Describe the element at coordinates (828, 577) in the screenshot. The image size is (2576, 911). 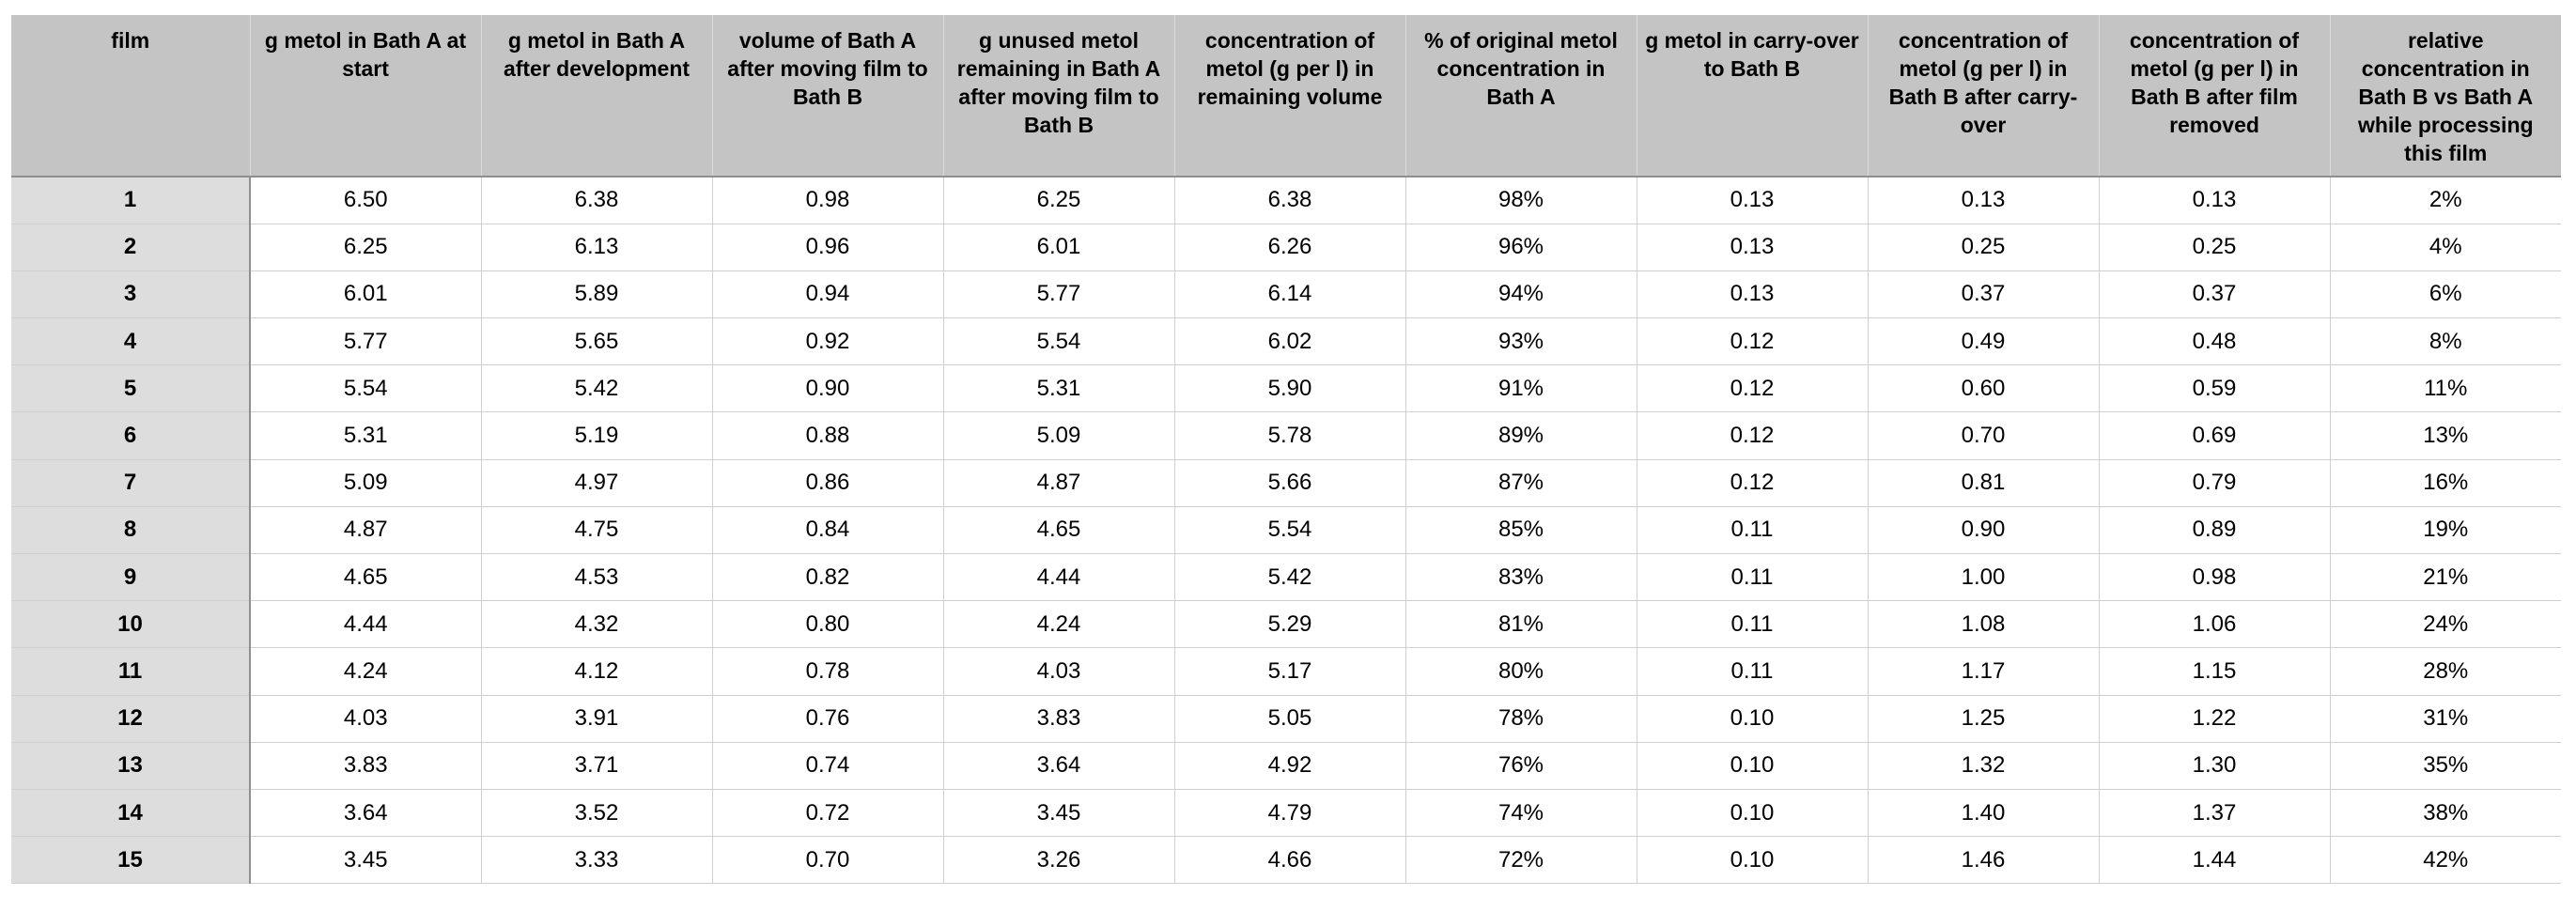
I see `table-cell: 0.82` at that location.